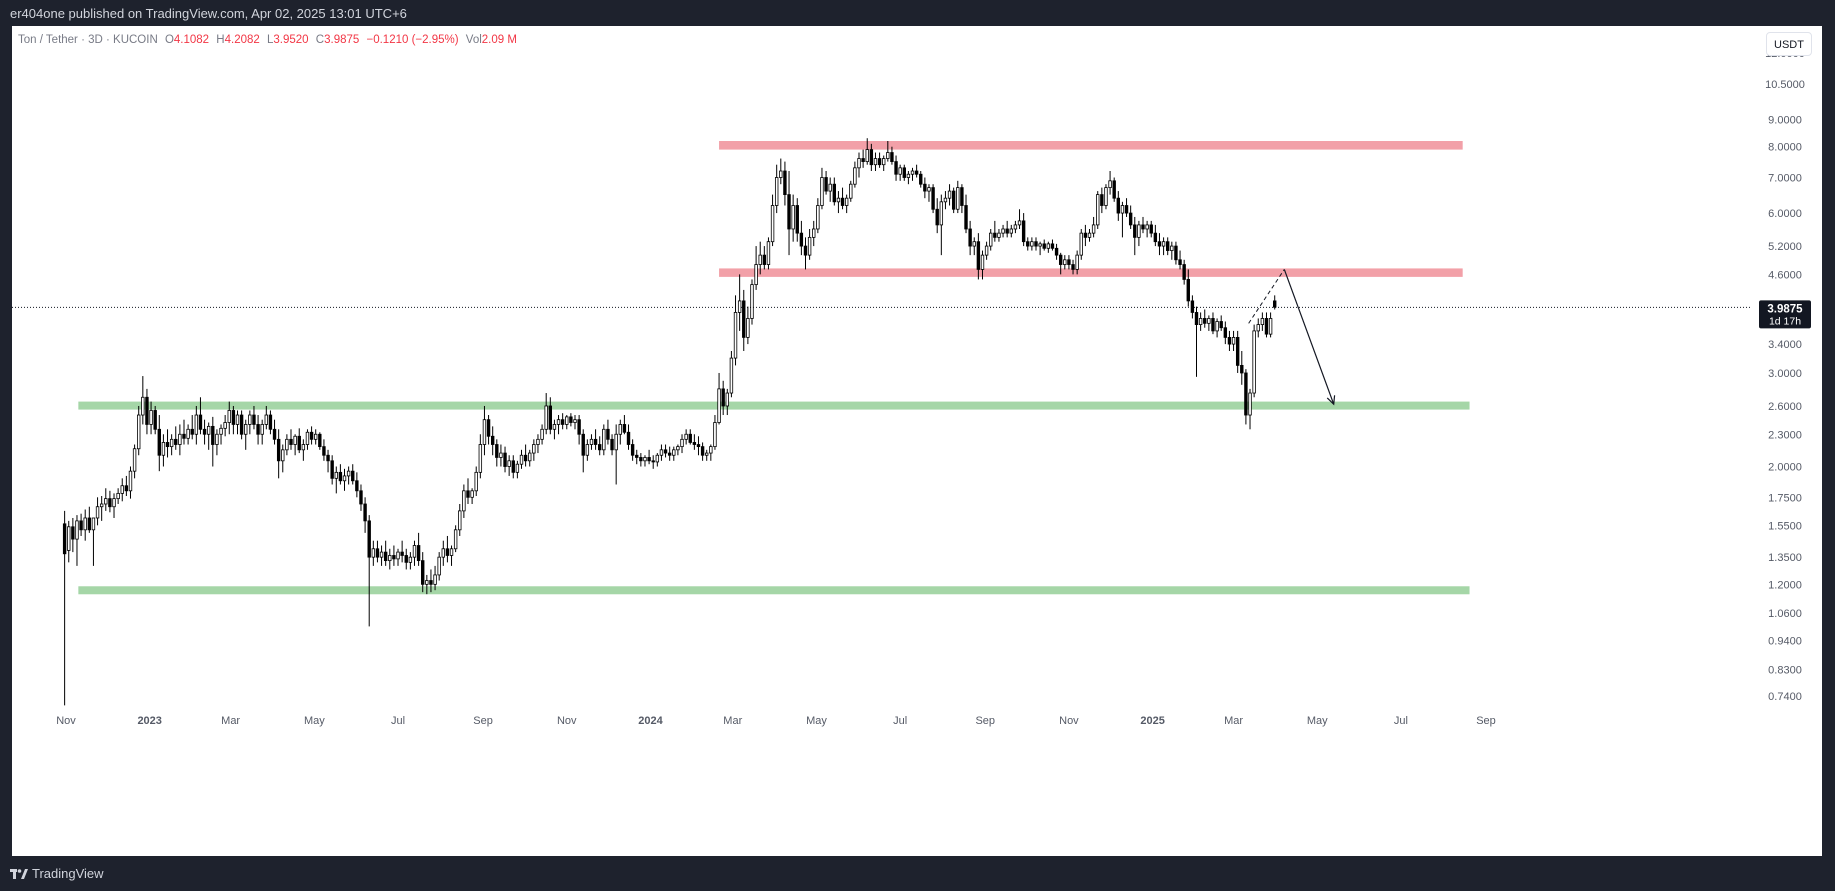  What do you see at coordinates (66, 721) in the screenshot?
I see `time-axis-label: Nov` at bounding box center [66, 721].